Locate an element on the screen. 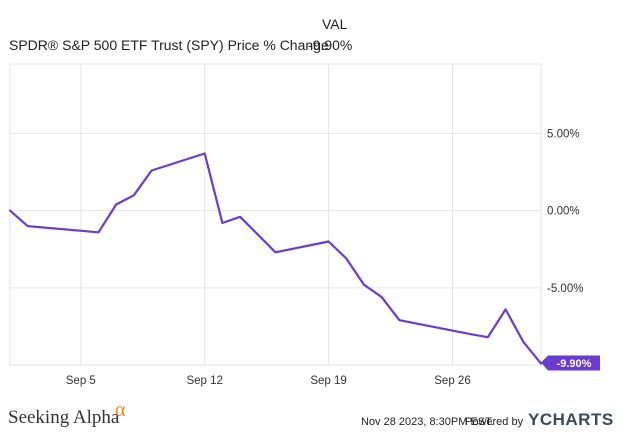  y-axis: 5.00% 0.00% -5.00% is located at coordinates (565, 211).